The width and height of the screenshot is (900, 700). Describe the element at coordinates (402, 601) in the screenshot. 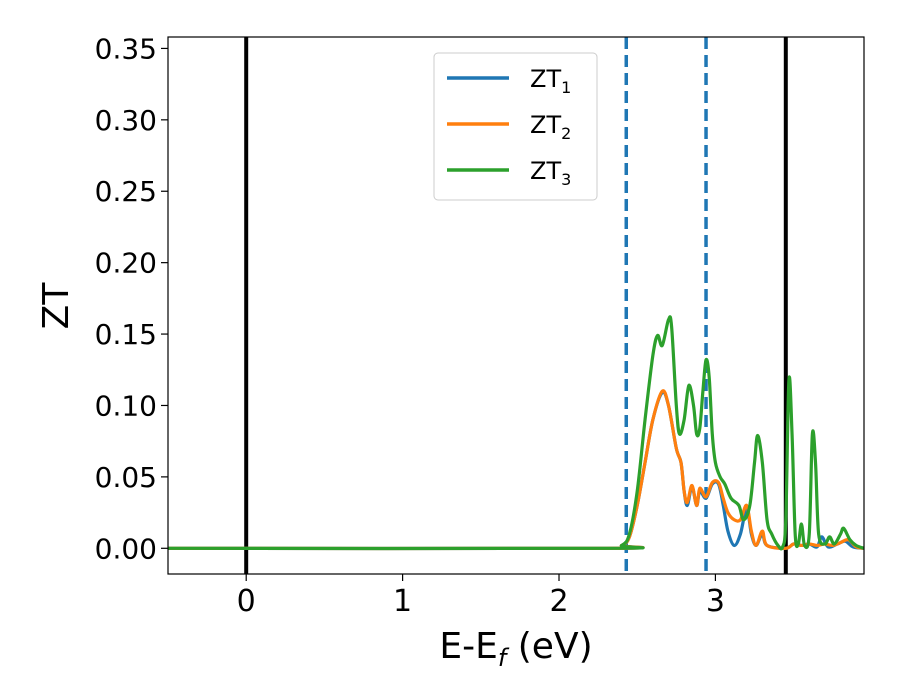

I see `x-tick-label: 1` at that location.